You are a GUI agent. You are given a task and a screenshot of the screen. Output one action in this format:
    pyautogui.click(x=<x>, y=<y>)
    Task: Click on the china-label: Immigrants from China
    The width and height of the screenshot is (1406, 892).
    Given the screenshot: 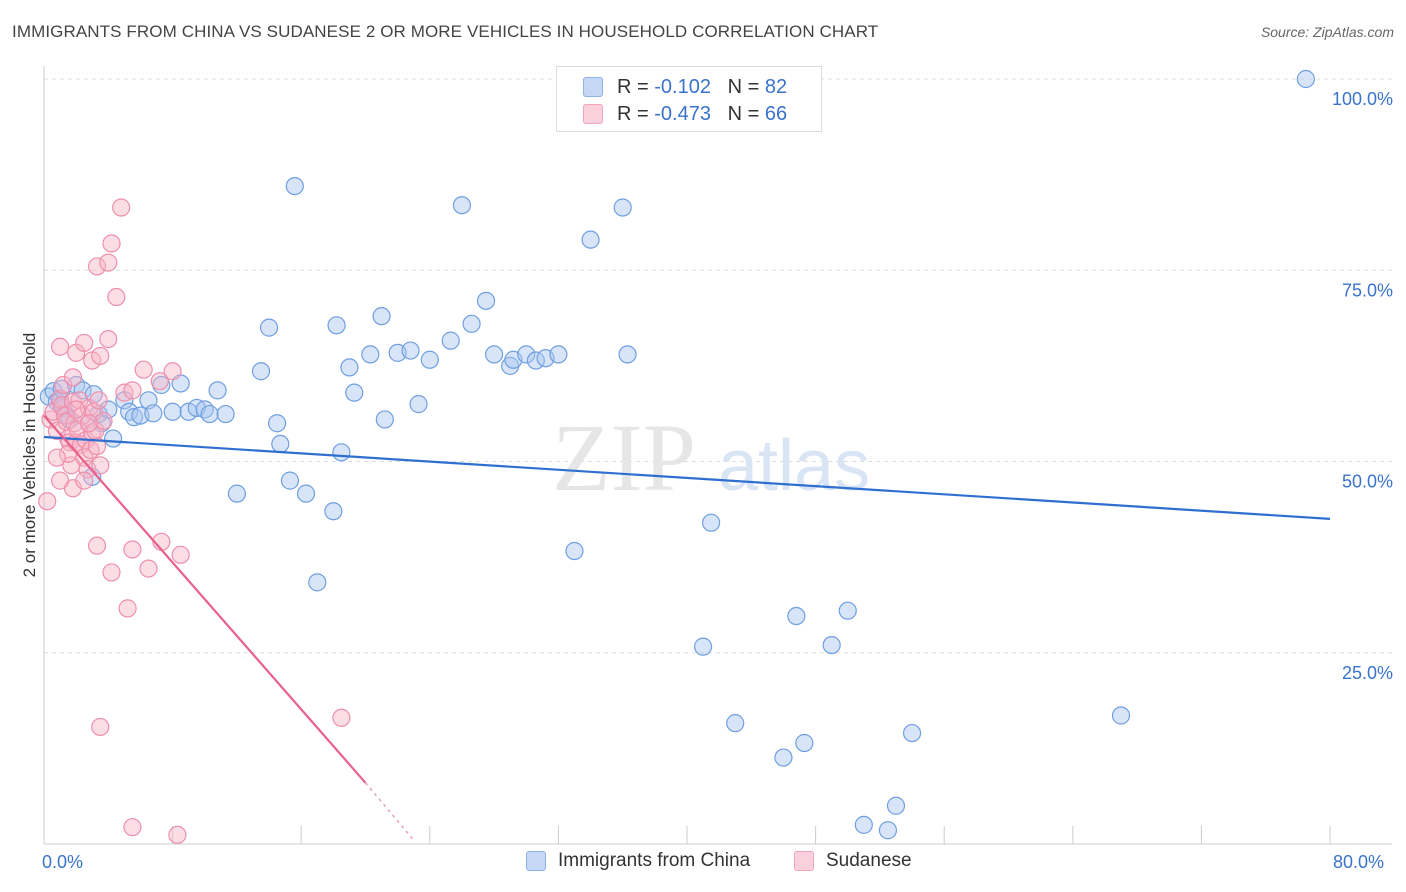 What is the action you would take?
    pyautogui.click(x=654, y=860)
    